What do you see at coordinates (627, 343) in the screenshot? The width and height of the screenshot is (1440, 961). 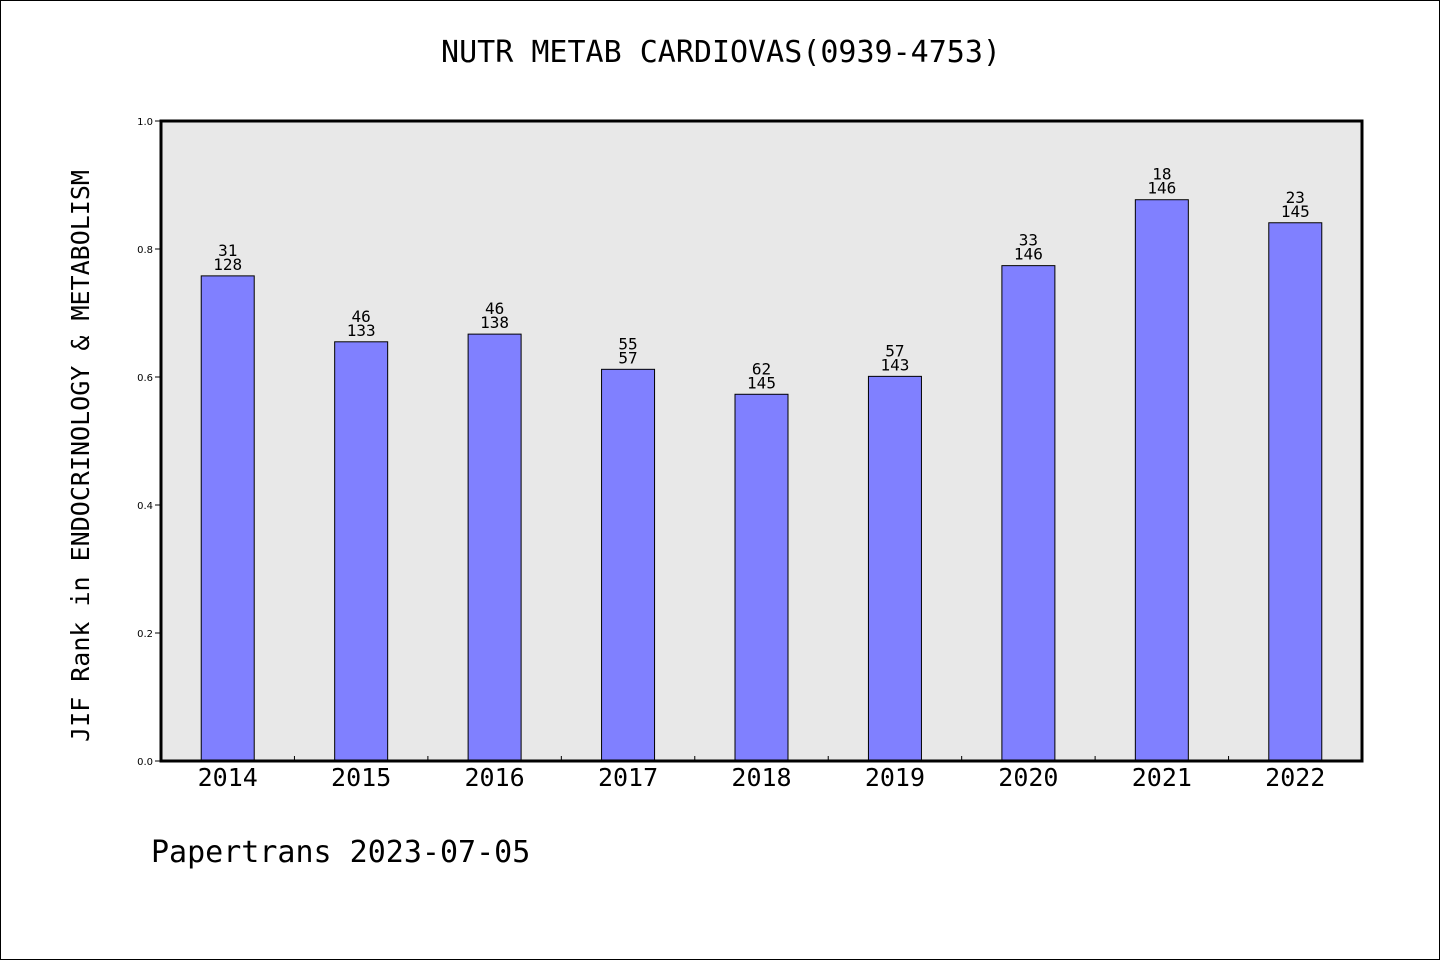 I see `data-label-rank: 55` at bounding box center [627, 343].